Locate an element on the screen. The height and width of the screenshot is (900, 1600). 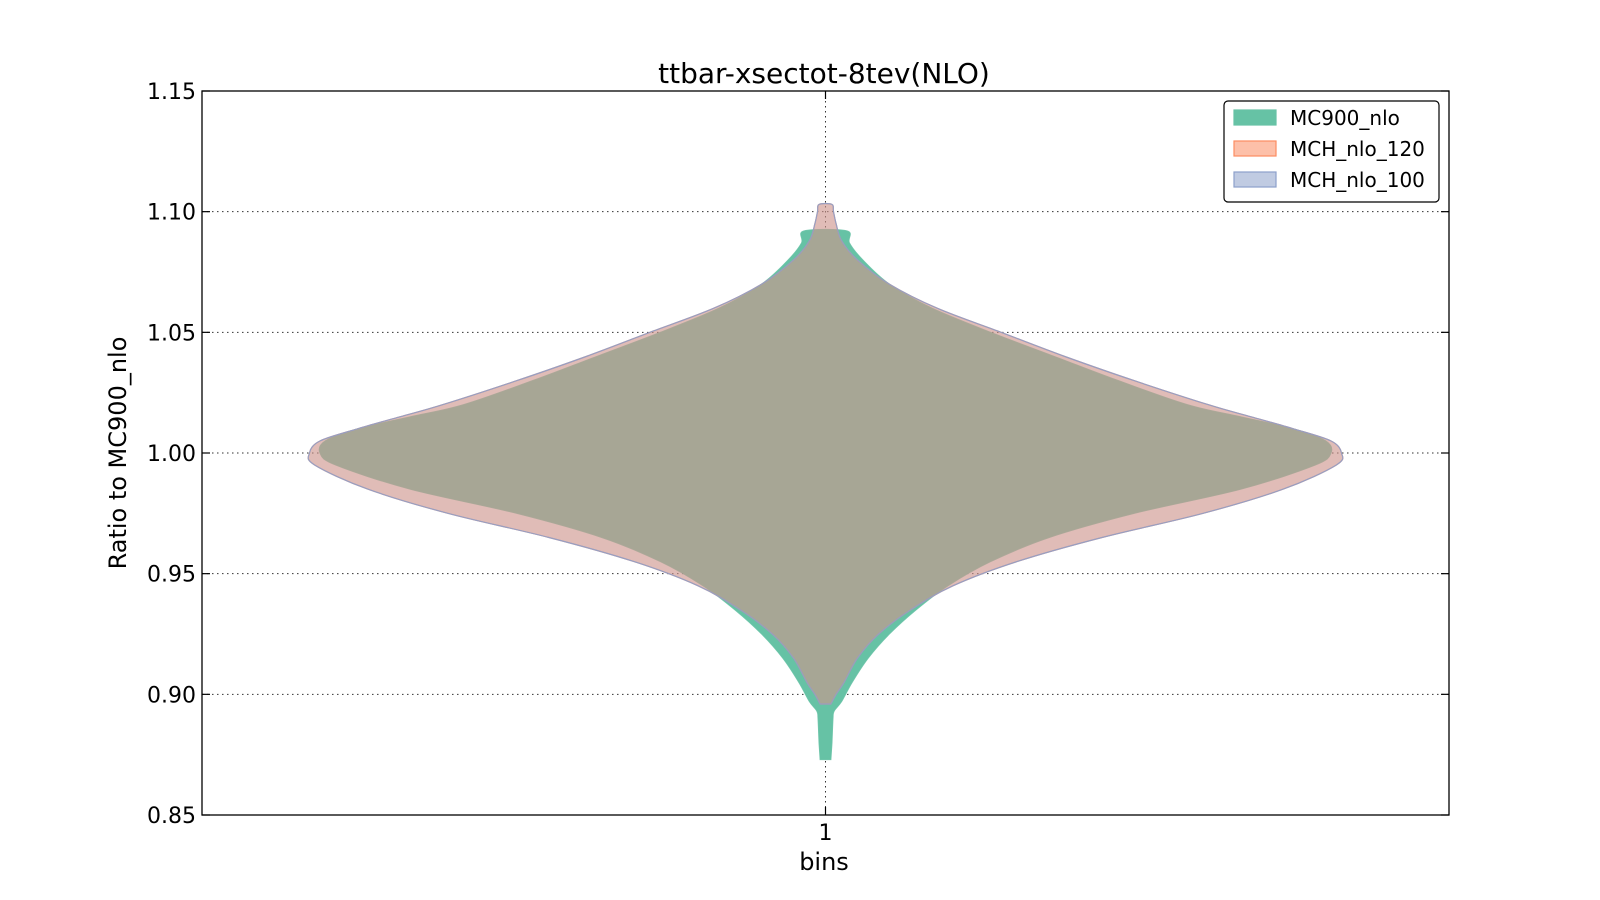
x-tick-label: 1 is located at coordinates (826, 833).